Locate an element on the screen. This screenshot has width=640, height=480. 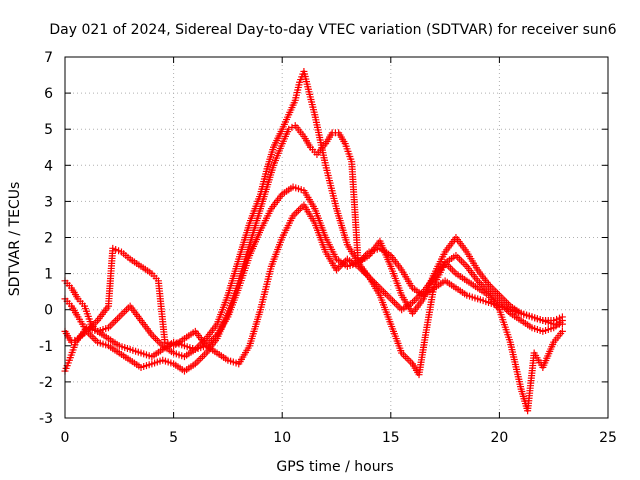
y-tick-label: 5 is located at coordinates (48, 130).